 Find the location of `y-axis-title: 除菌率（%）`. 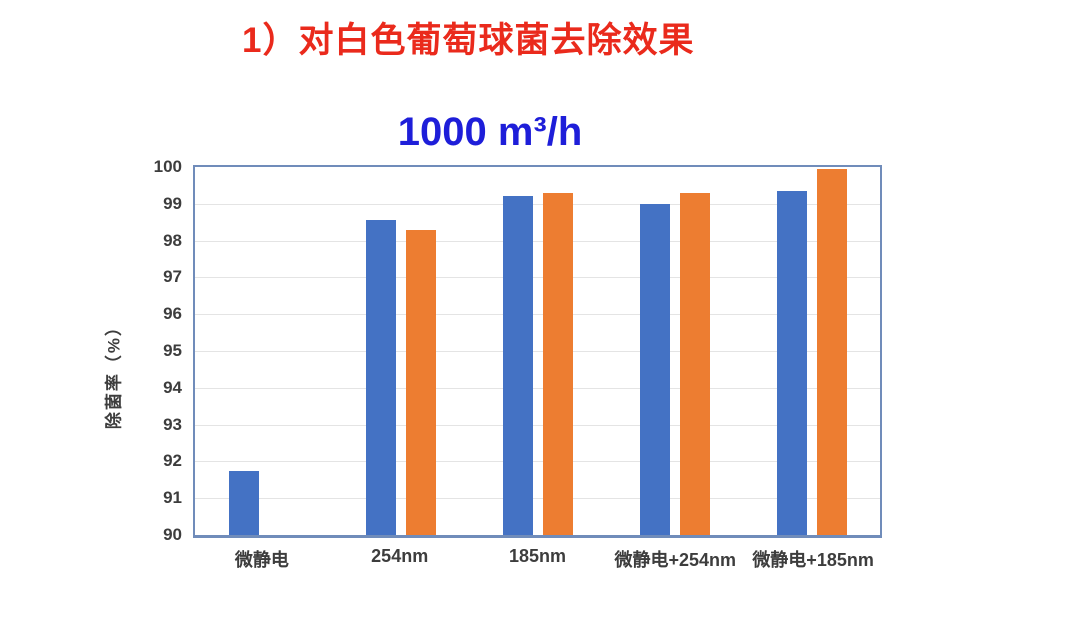

y-axis-title: 除菌率（%） is located at coordinates (114, 373).